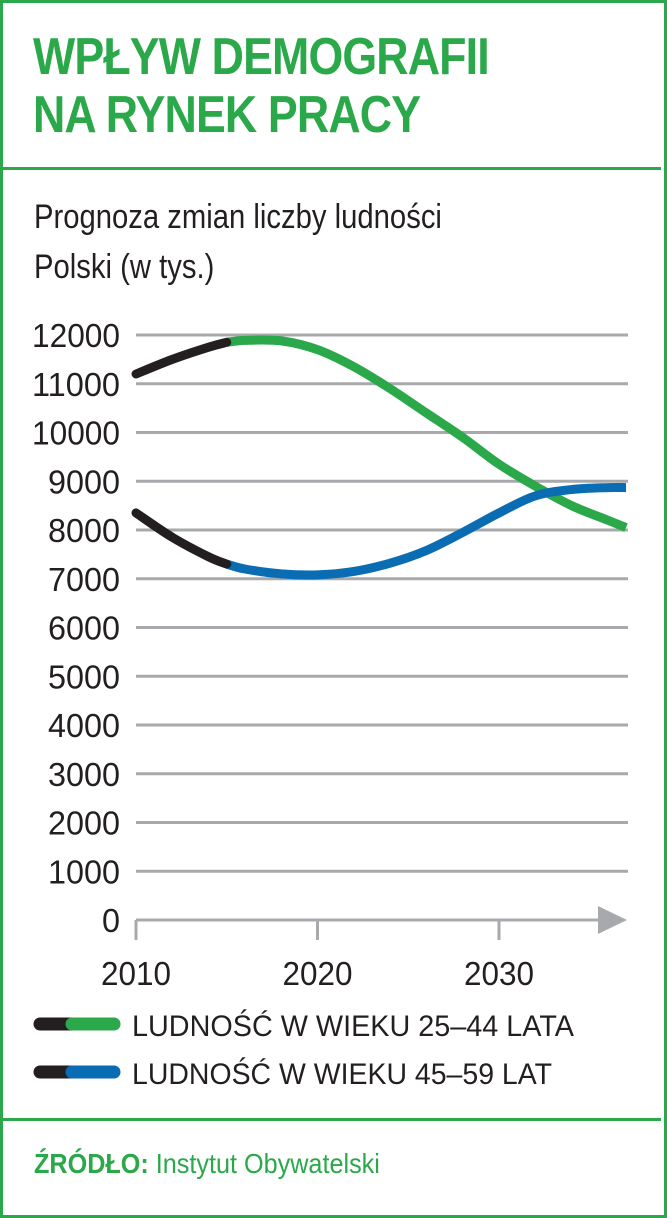 This screenshot has height=1218, width=667. I want to click on x-axis-tick-labels: 2010 2020 2030, so click(317, 973).